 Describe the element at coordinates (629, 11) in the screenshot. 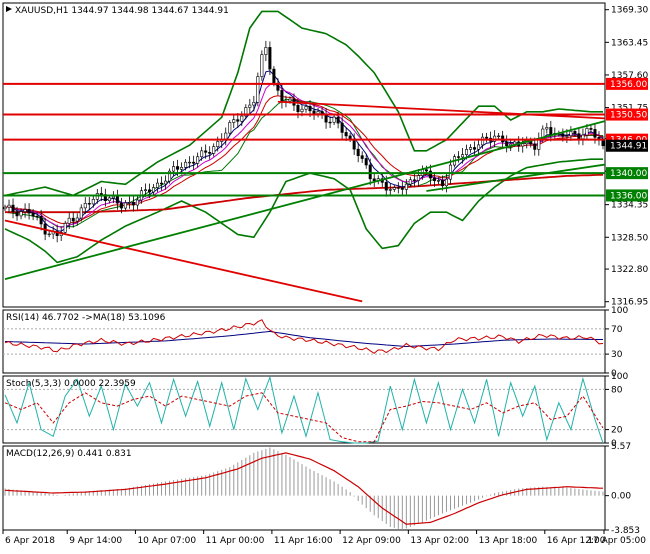

I see `price-tick-label: 1369.30` at that location.